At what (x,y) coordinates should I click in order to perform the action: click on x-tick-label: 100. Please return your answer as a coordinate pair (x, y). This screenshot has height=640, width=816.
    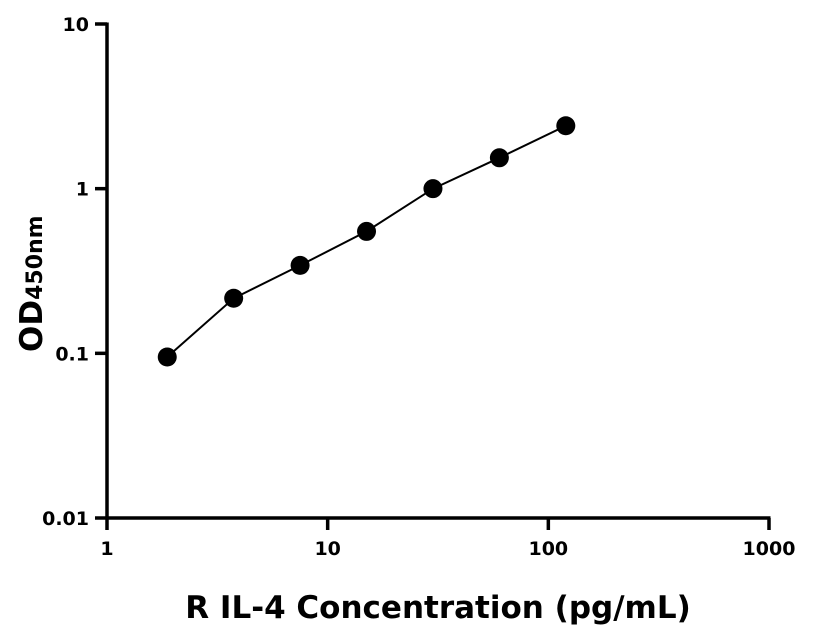
    Looking at the image, I should click on (548, 549).